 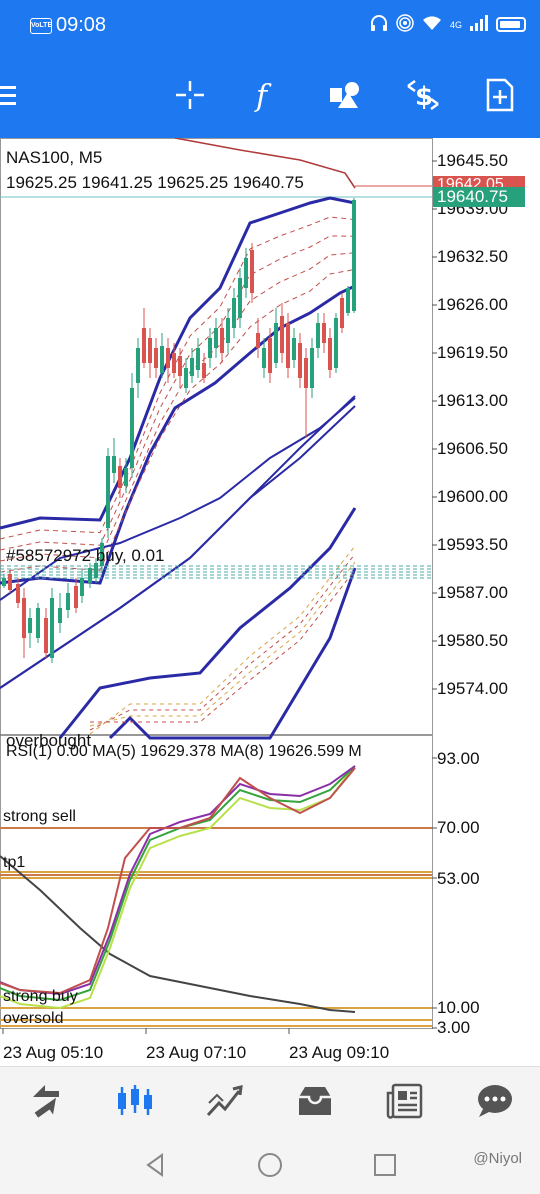 I want to click on rsi-tick: 70.00, so click(x=458, y=827).